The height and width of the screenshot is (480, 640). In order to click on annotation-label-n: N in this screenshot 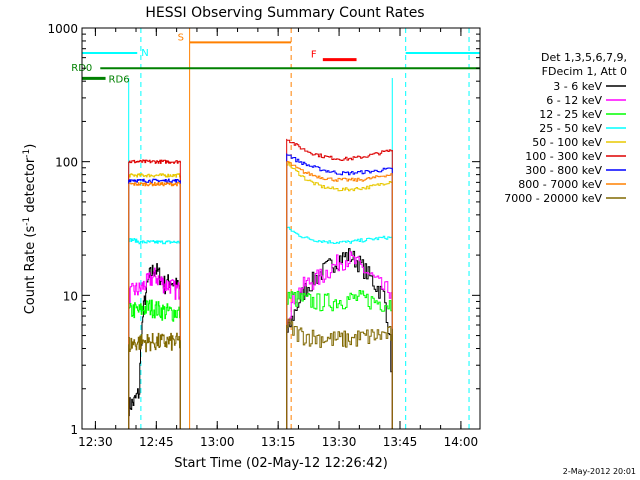, I will do `click(144, 53)`.